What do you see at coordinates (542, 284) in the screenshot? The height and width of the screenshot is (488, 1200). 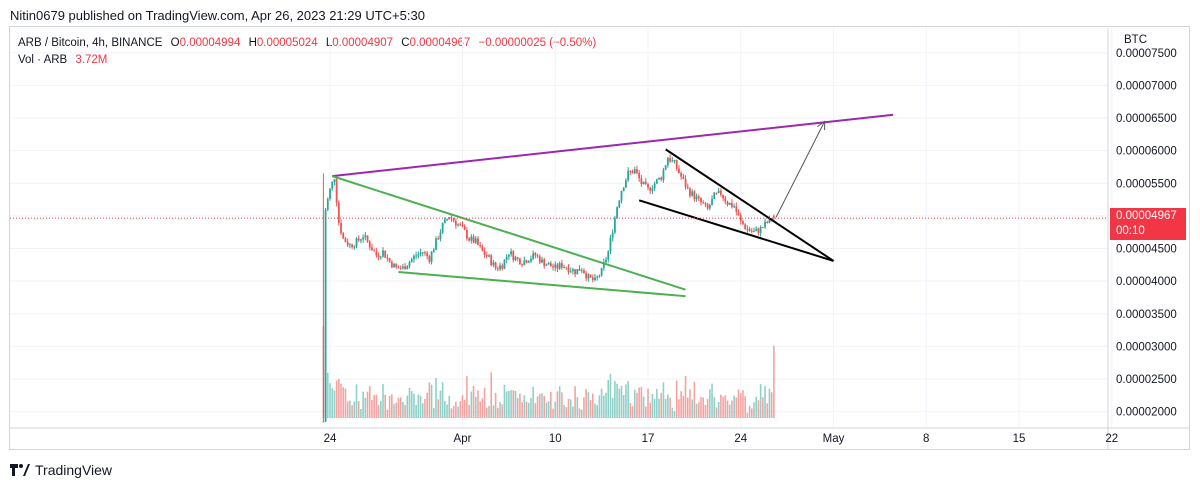 I see `trendline-green-wedge-lower` at bounding box center [542, 284].